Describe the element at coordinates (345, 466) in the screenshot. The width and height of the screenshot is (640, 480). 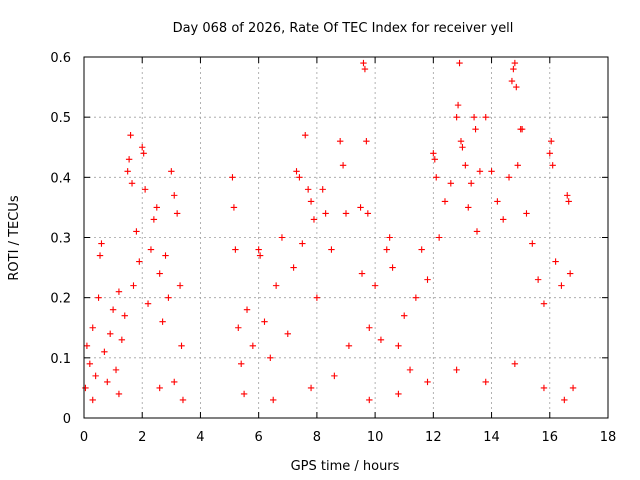
I see `x-axis-label: GPS time / hours` at that location.